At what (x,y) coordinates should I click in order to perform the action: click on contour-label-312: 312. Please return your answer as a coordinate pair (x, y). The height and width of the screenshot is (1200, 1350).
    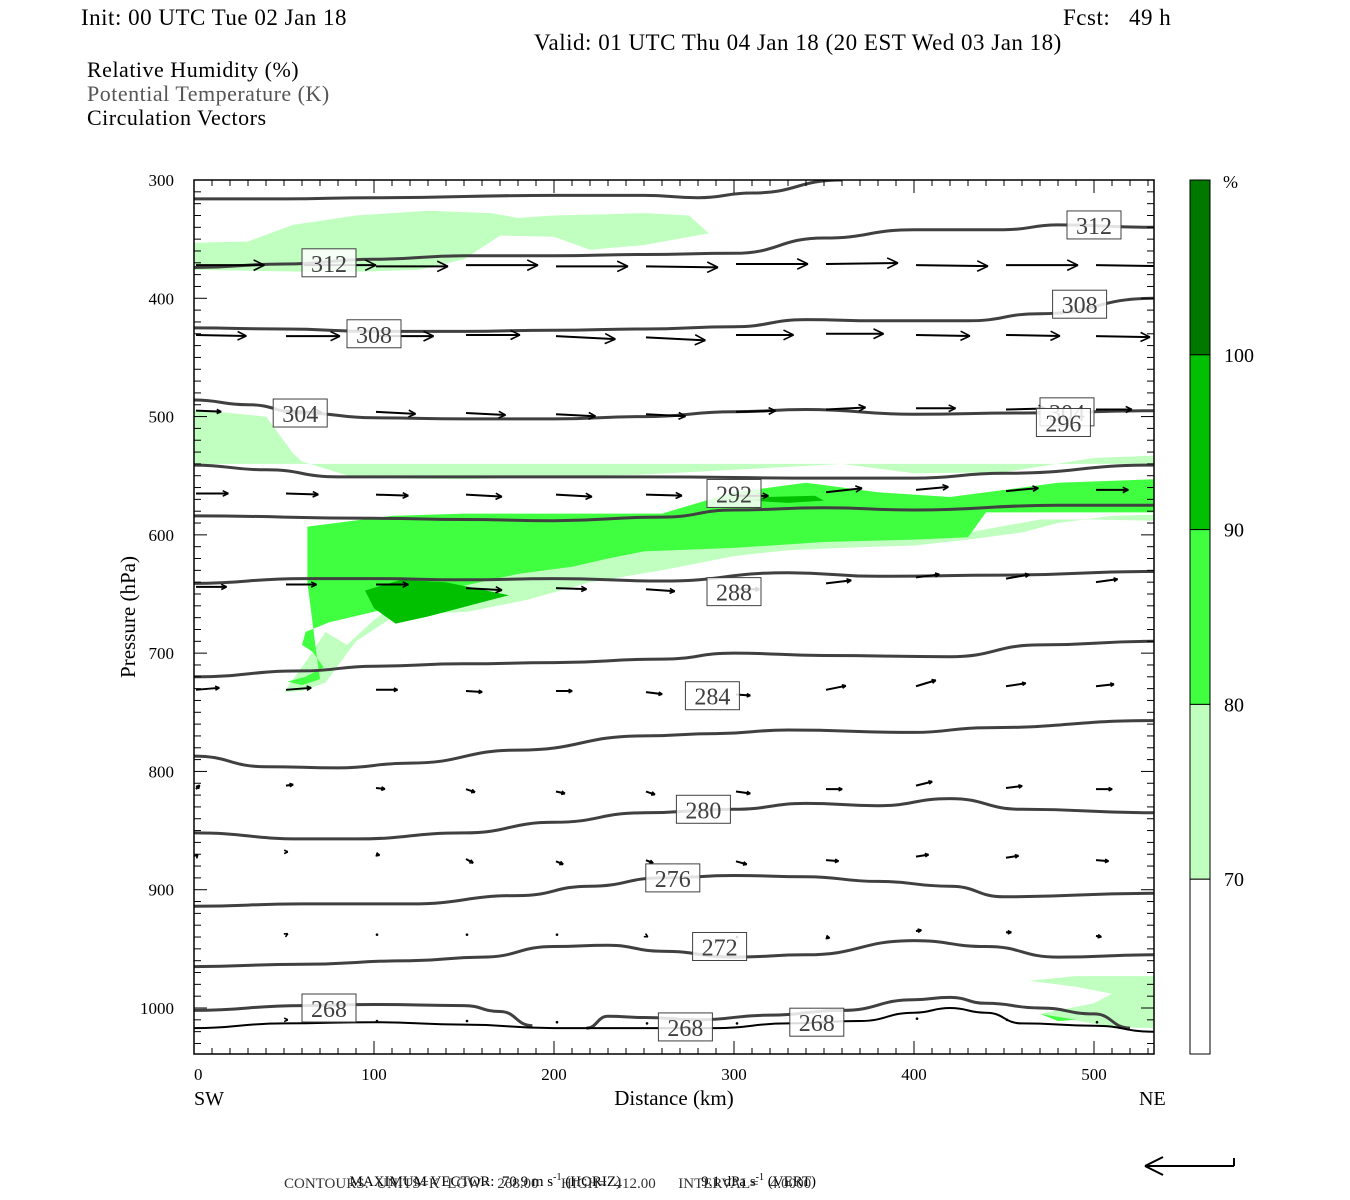
    Looking at the image, I should click on (329, 263).